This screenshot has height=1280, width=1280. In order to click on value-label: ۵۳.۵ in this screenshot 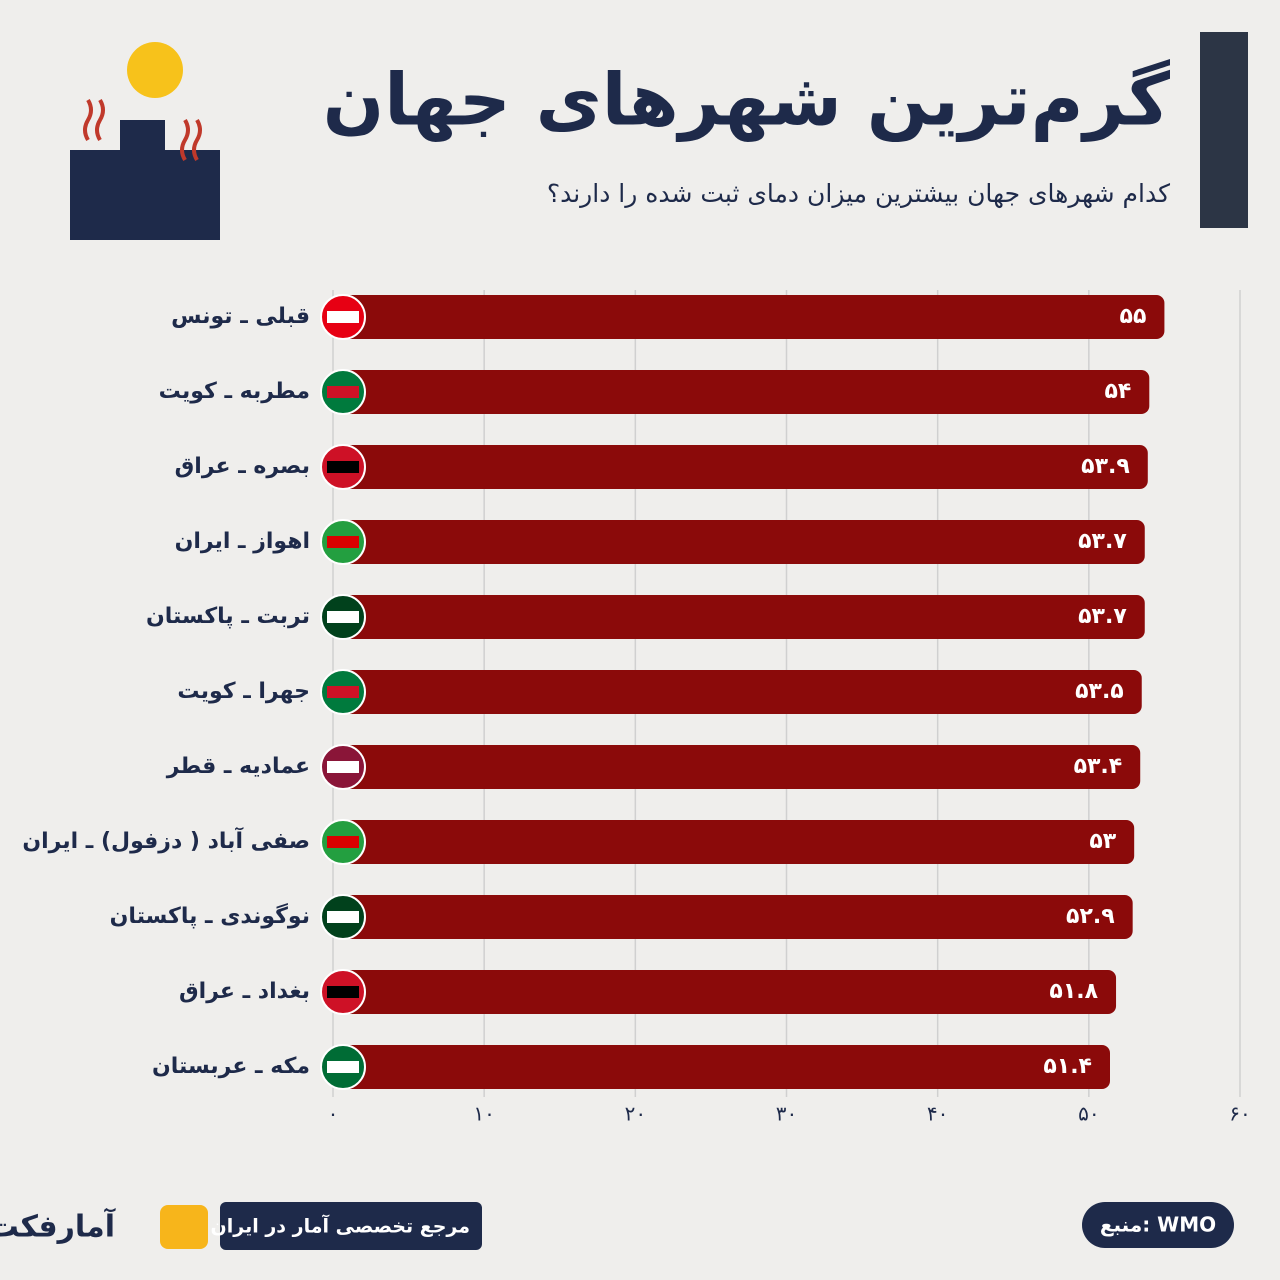, I will do `click(1099, 691)`.